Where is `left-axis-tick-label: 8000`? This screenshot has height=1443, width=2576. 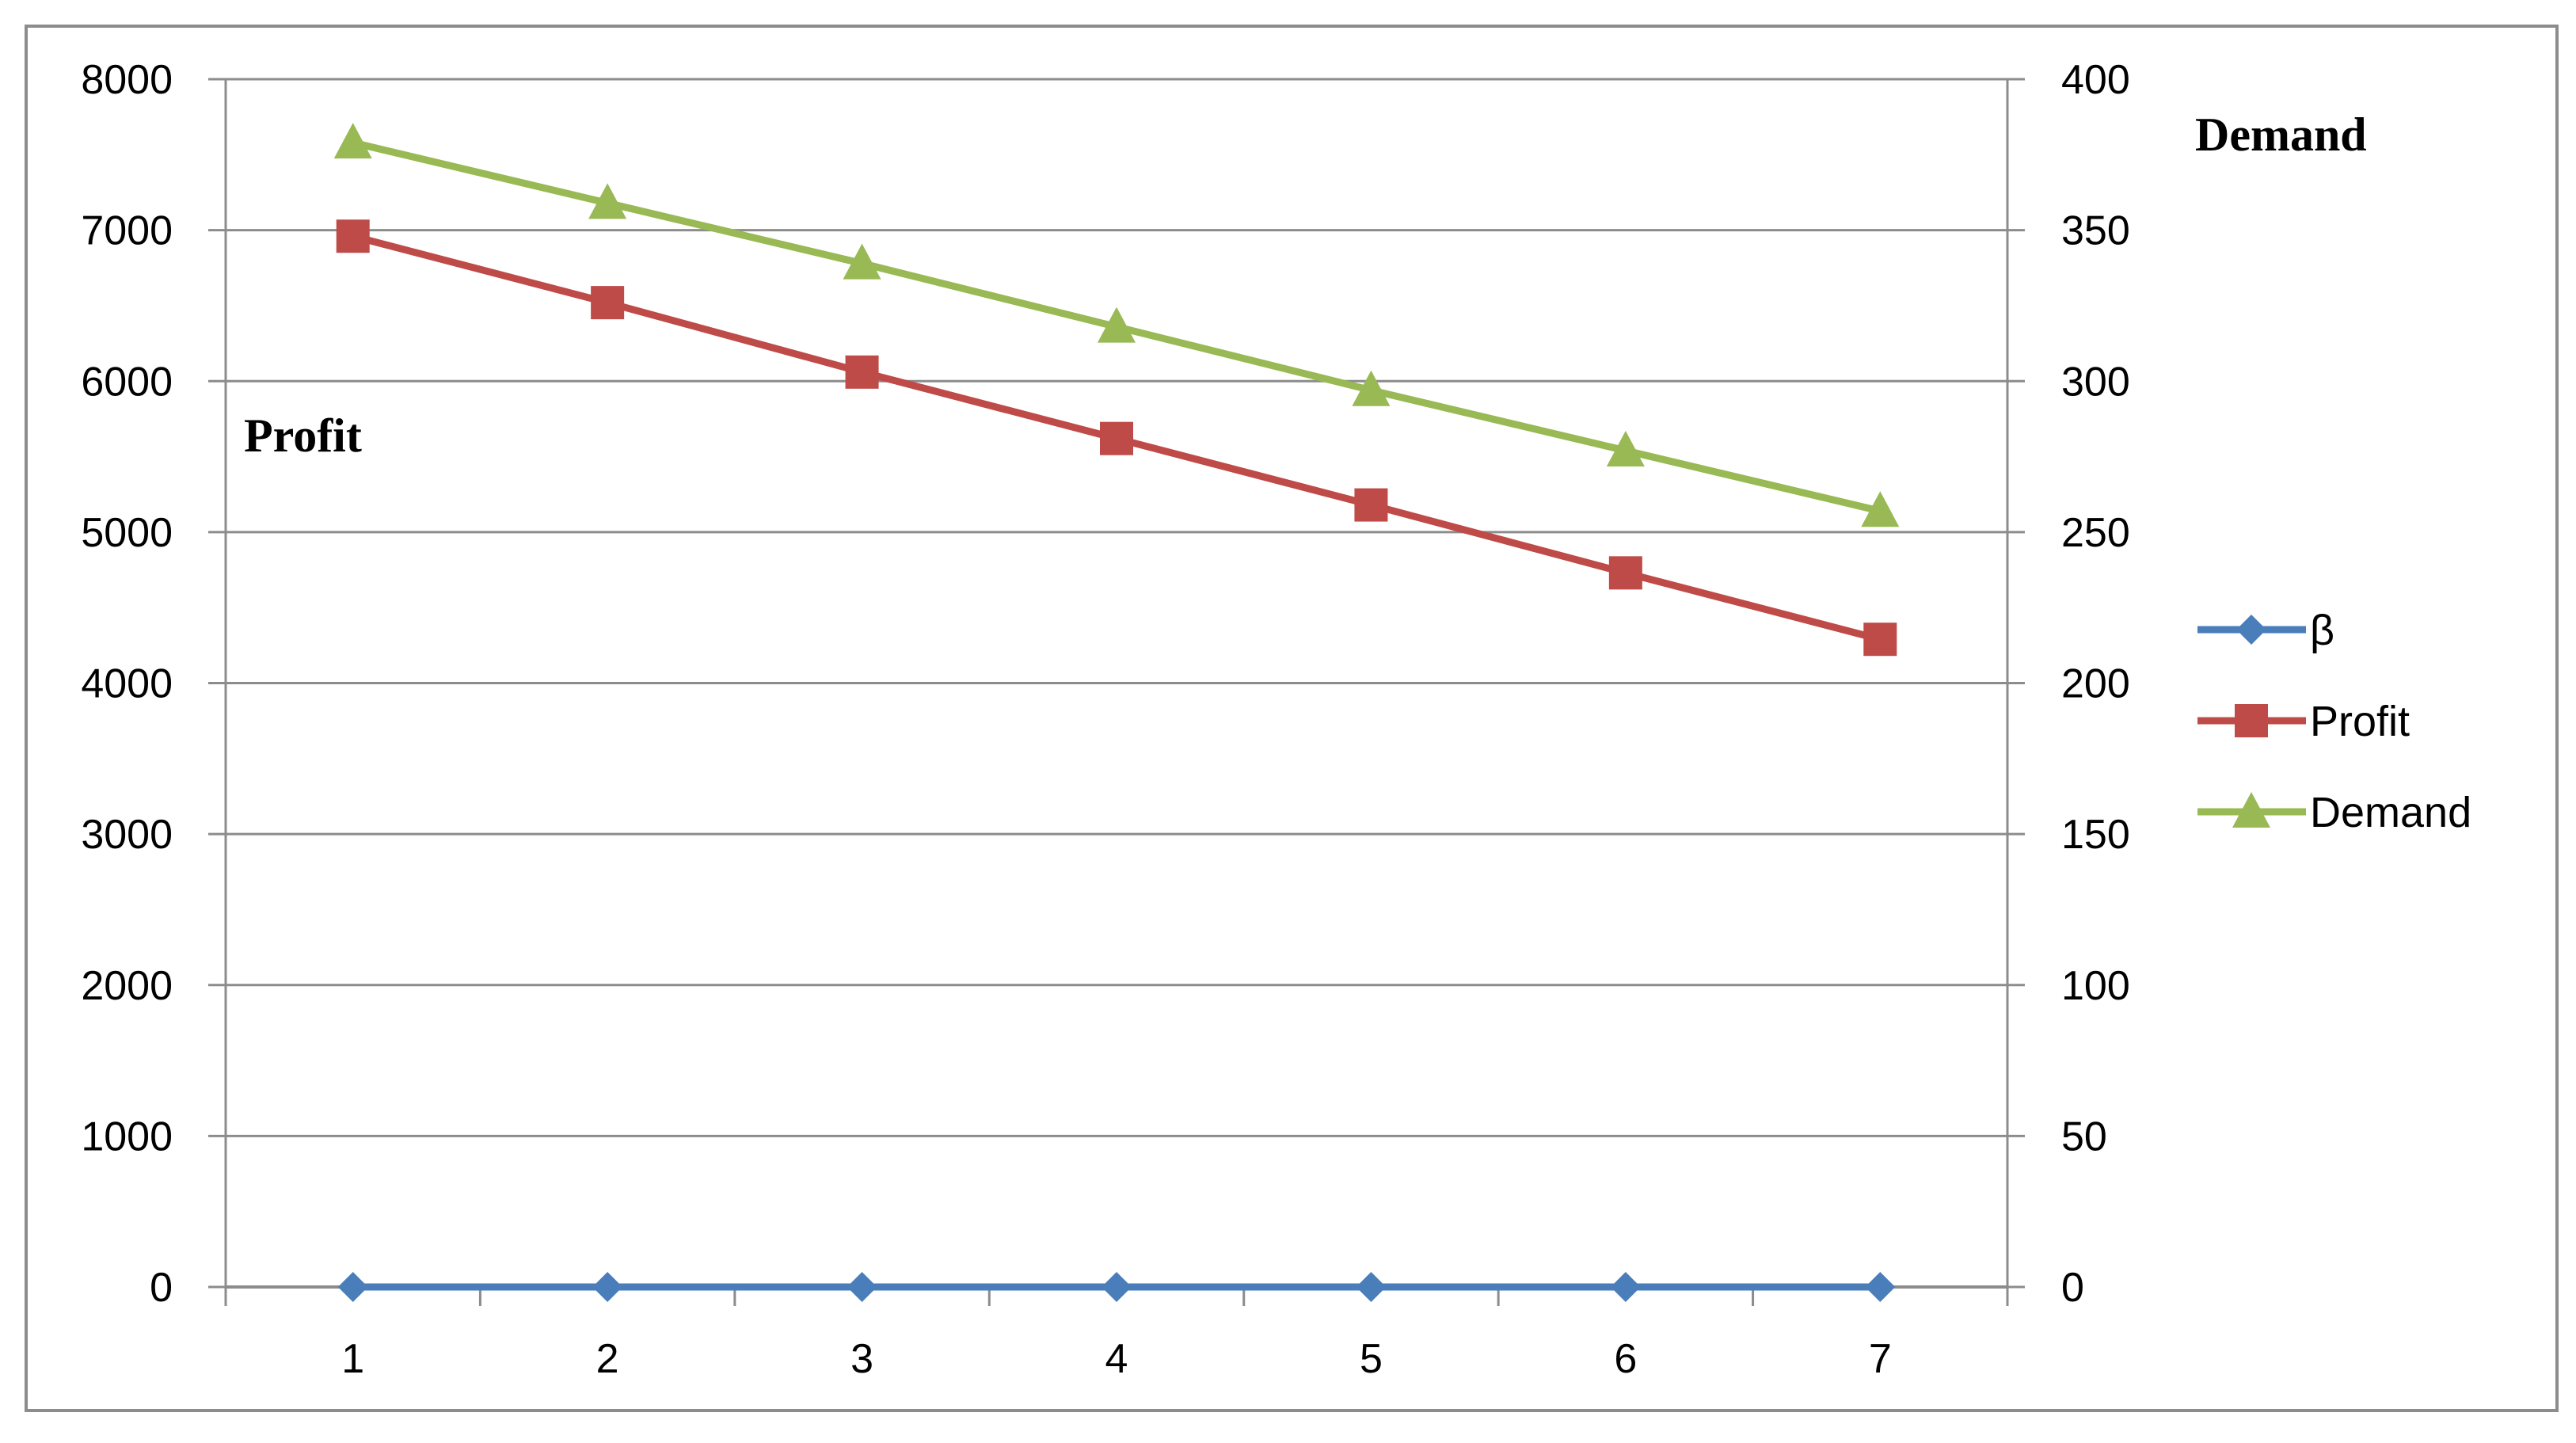
left-axis-tick-label: 8000 is located at coordinates (127, 80).